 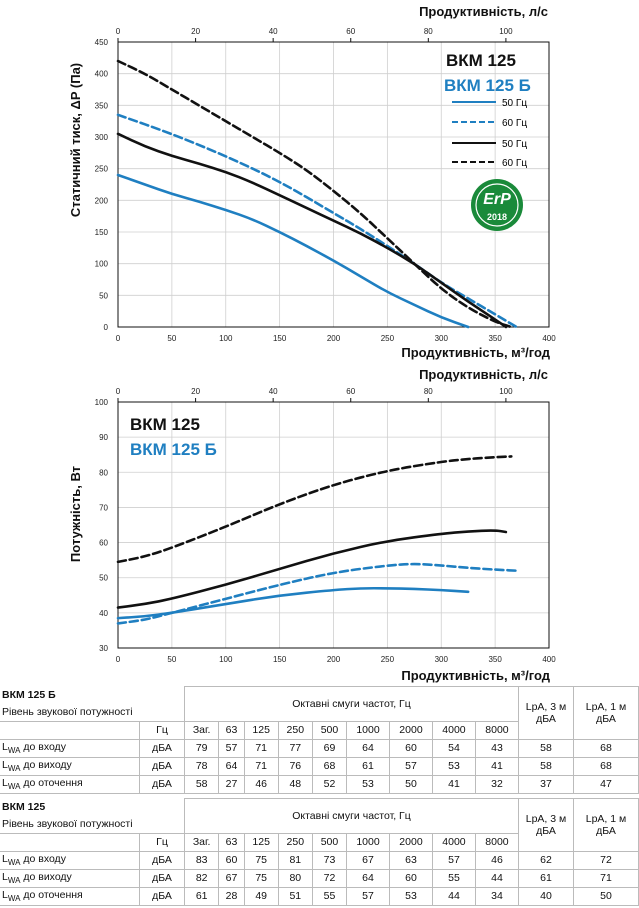 What do you see at coordinates (497, 730) in the screenshot?
I see `band-8000: 8000` at bounding box center [497, 730].